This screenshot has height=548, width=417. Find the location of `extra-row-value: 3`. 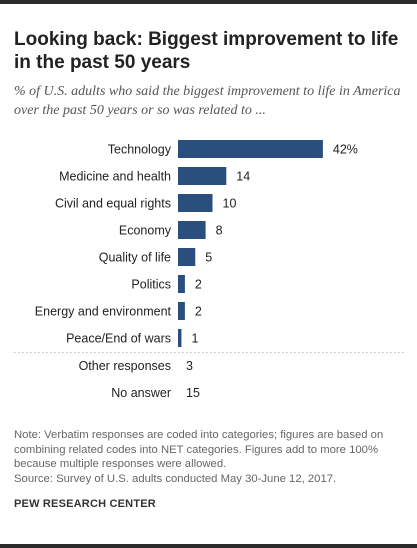

extra-row-value: 3 is located at coordinates (189, 366).